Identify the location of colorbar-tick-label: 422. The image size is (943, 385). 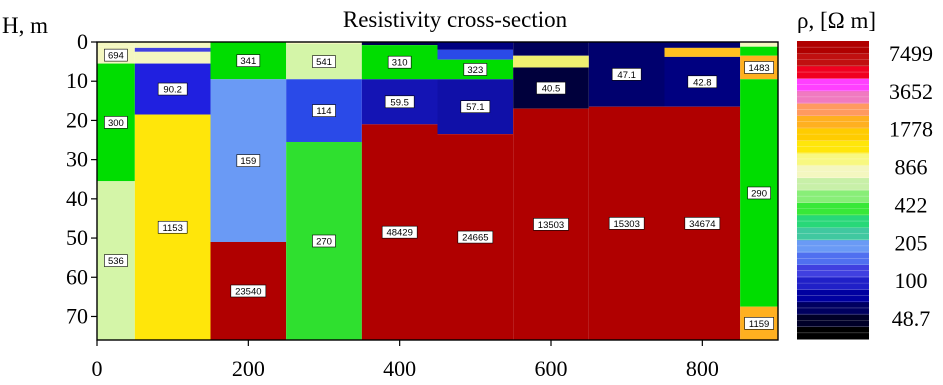
(911, 204).